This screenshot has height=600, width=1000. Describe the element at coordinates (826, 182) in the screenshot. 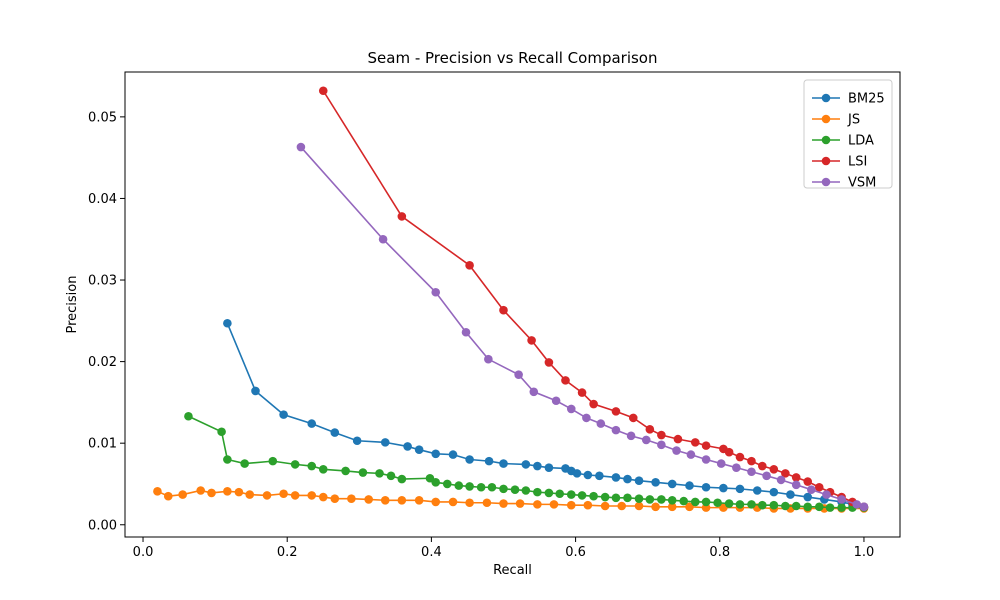

I see `legend-marker-vsm` at that location.